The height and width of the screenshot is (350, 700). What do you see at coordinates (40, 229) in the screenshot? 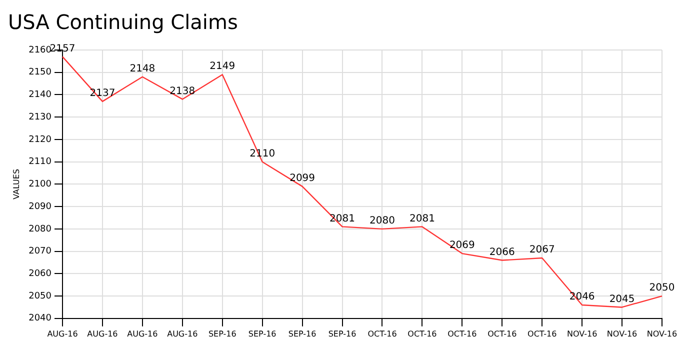
I see `y-tick-label: 2080` at bounding box center [40, 229].